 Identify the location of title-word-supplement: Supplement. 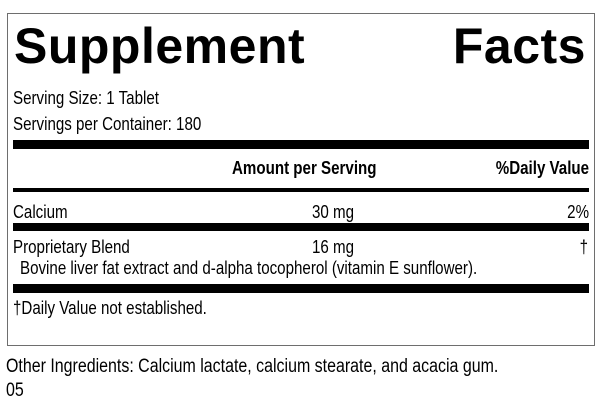
(160, 46).